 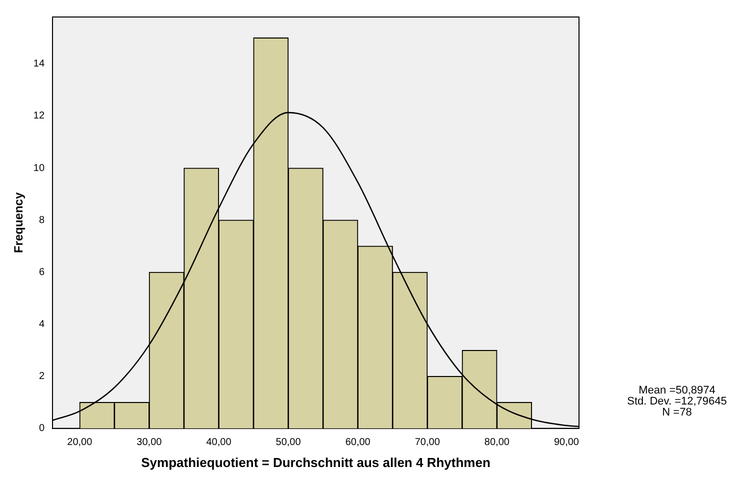 I want to click on x-tick-label: 40,00, so click(x=219, y=442).